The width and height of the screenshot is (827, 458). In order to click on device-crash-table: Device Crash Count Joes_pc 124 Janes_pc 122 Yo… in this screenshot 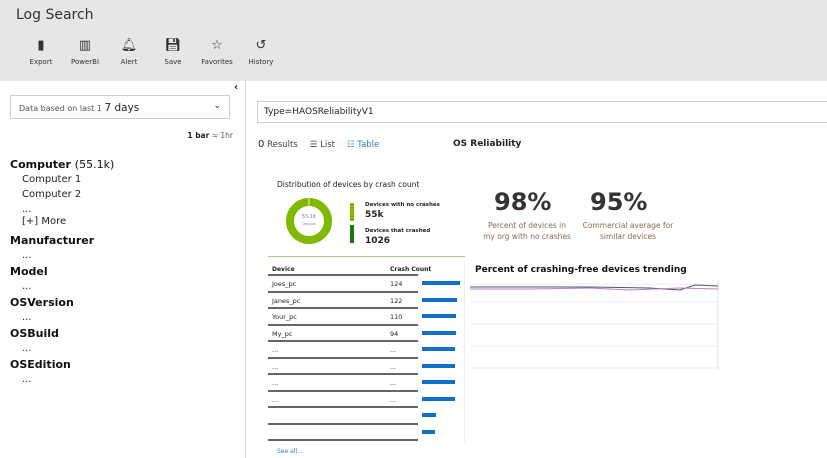, I will do `click(366, 352)`.